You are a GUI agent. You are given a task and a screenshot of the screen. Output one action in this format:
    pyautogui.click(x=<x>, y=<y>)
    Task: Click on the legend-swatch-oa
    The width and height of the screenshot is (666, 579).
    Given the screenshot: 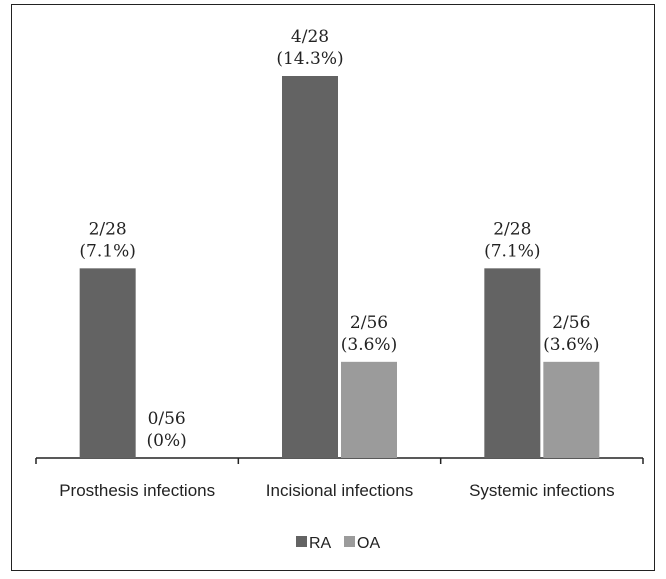 What is the action you would take?
    pyautogui.click(x=349, y=541)
    